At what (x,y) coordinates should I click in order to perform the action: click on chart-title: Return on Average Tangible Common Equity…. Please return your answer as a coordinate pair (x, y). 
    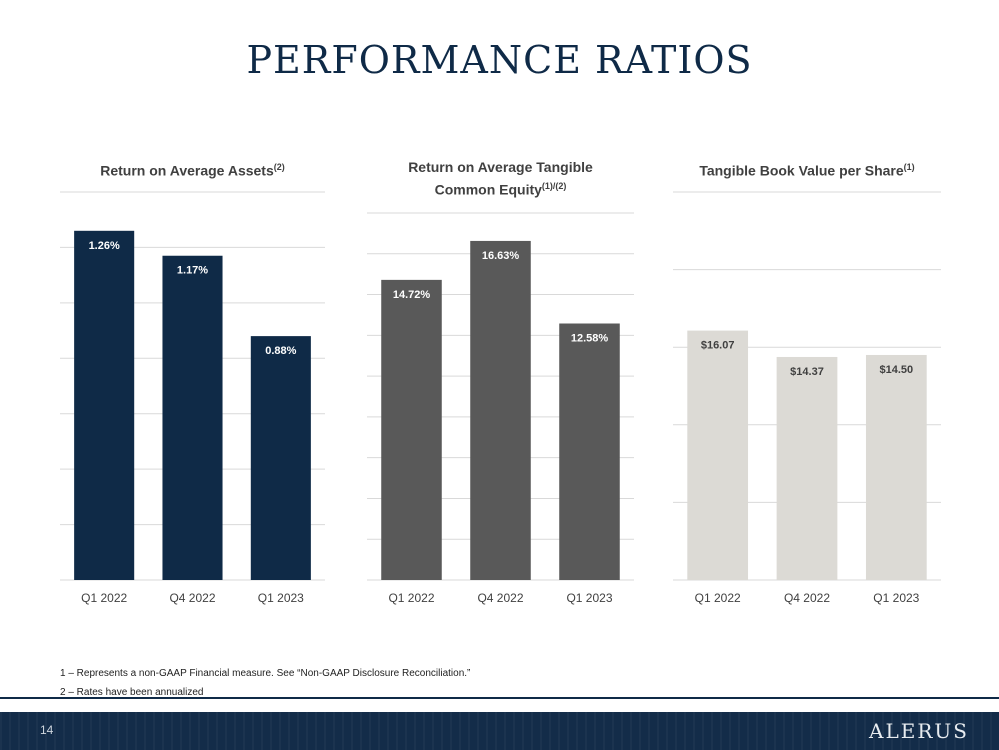
    Looking at the image, I should click on (500, 179).